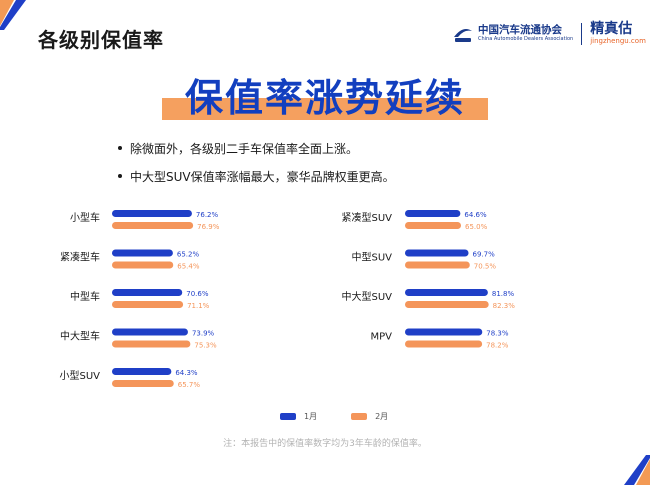 This screenshot has width=650, height=485. I want to click on headline-block: 保值率涨势延续, so click(325, 98).